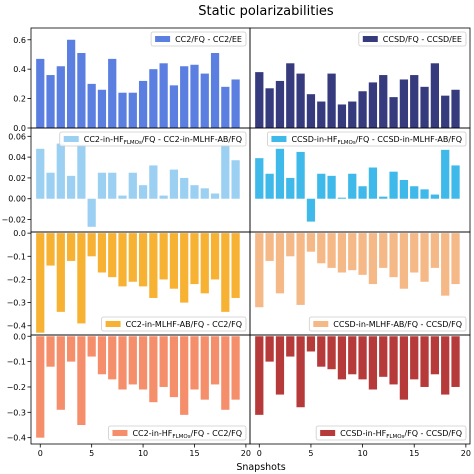  I want to click on legend-rest: /FQ - CCSD-in-MLHF-AB/FQ, so click(409, 139).